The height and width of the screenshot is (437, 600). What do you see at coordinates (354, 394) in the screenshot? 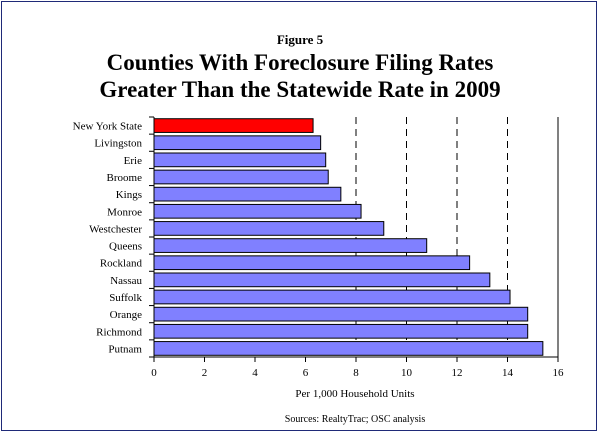
I see `x-axis-label: Per 1,000 Household Units` at bounding box center [354, 394].